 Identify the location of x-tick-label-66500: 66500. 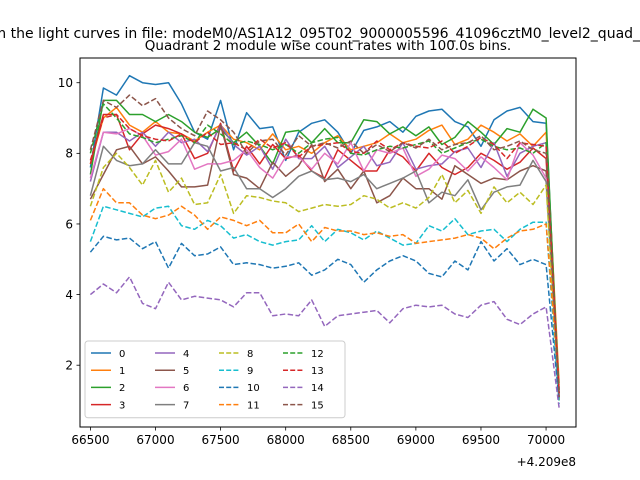
(90, 440).